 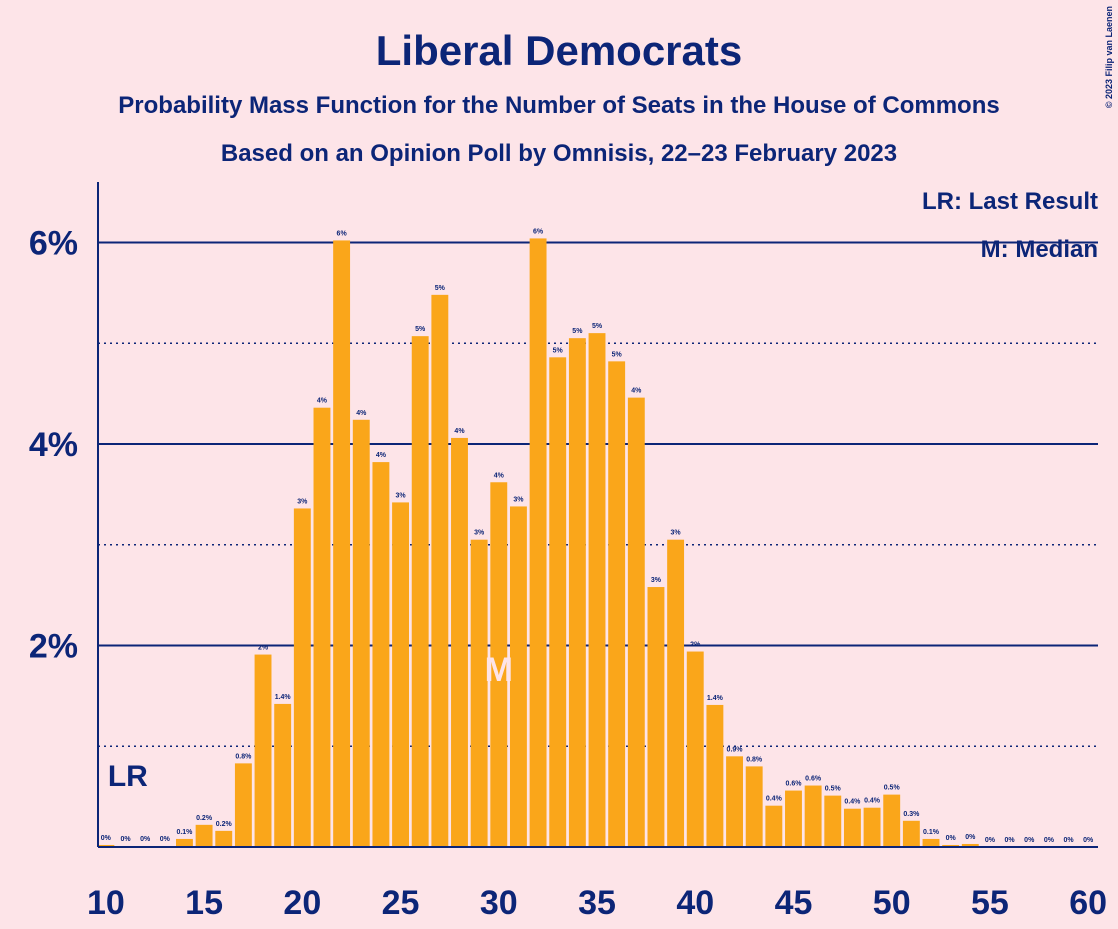 What do you see at coordinates (401, 903) in the screenshot?
I see `x-tick-label: 25` at bounding box center [401, 903].